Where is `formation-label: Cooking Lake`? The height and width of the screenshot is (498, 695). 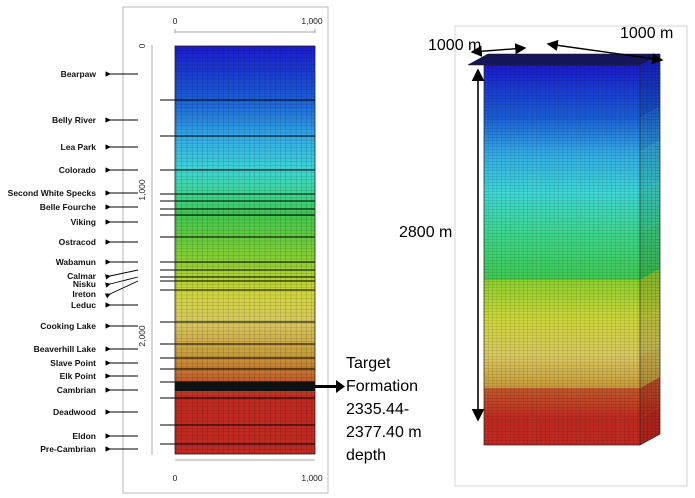 formation-label: Cooking Lake is located at coordinates (68, 326).